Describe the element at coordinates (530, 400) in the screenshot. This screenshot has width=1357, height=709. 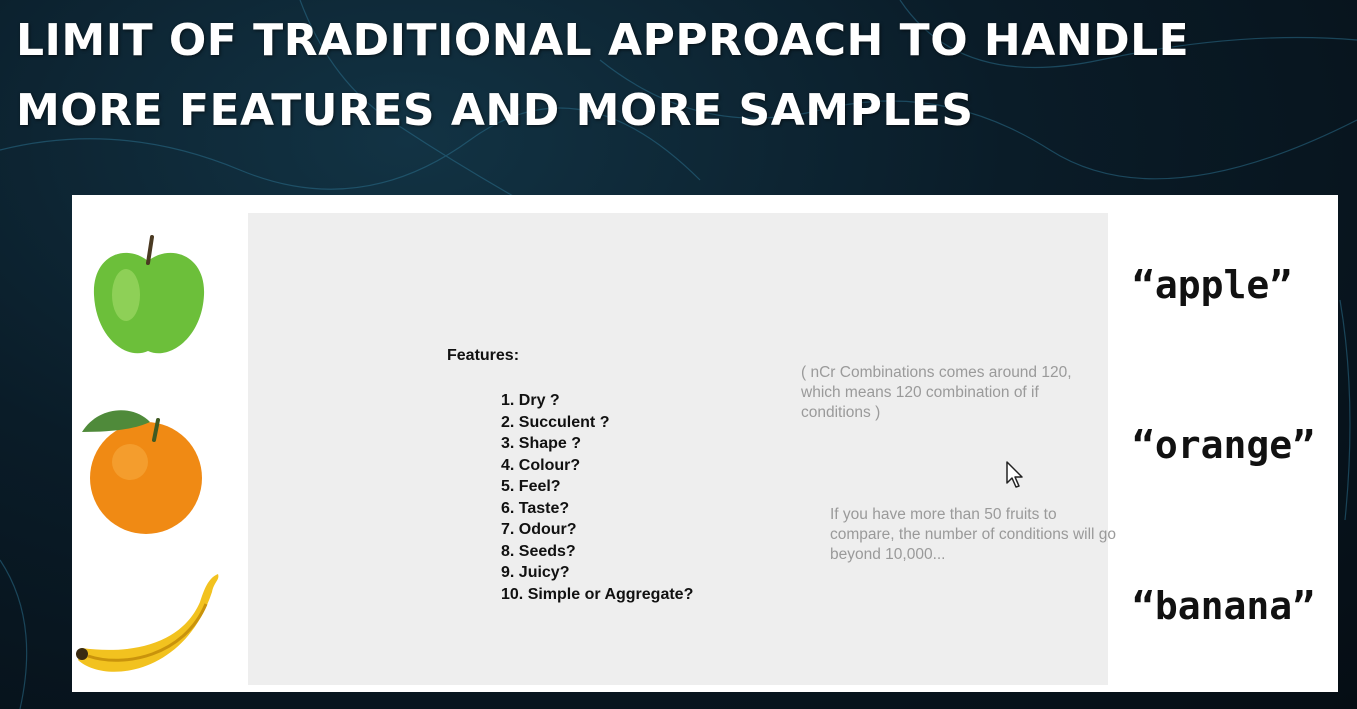
I see `feature-item: 1. Dry ?` at that location.